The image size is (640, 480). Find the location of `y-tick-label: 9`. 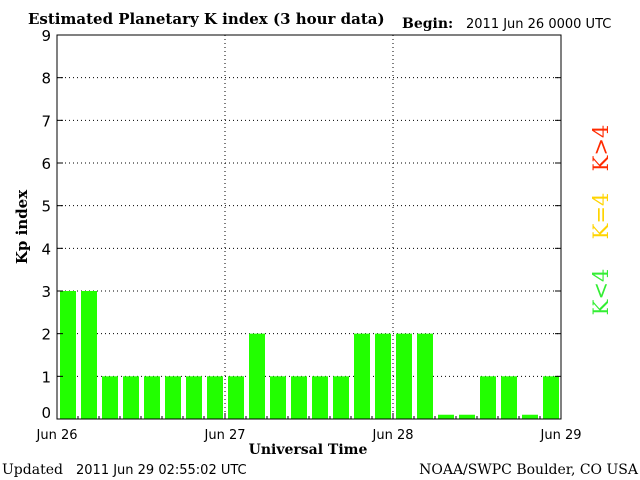

y-tick-label: 9 is located at coordinates (46, 36).